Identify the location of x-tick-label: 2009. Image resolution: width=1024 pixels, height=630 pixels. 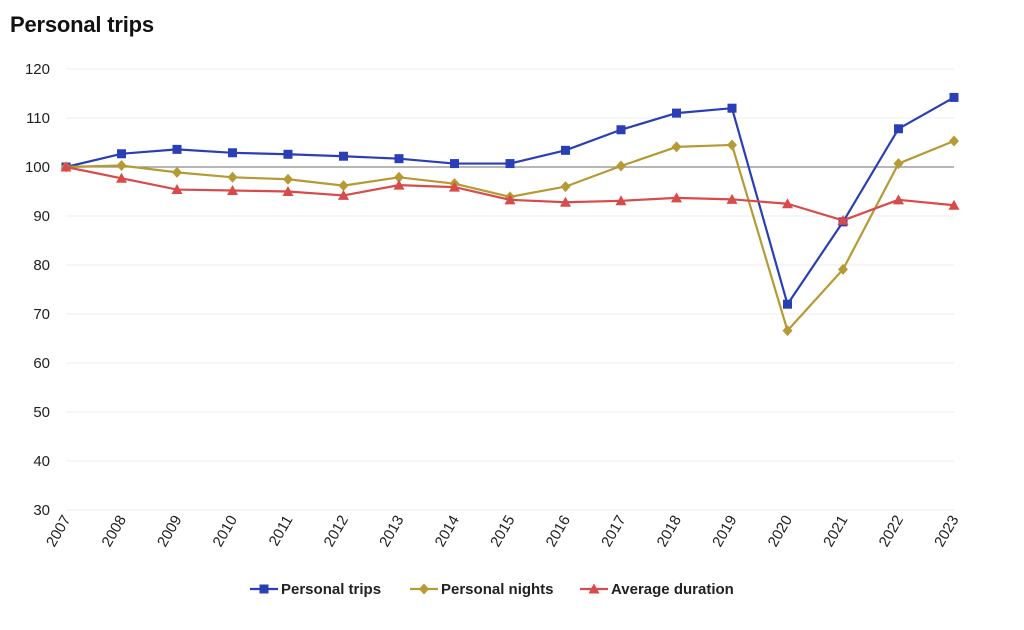
(169, 531).